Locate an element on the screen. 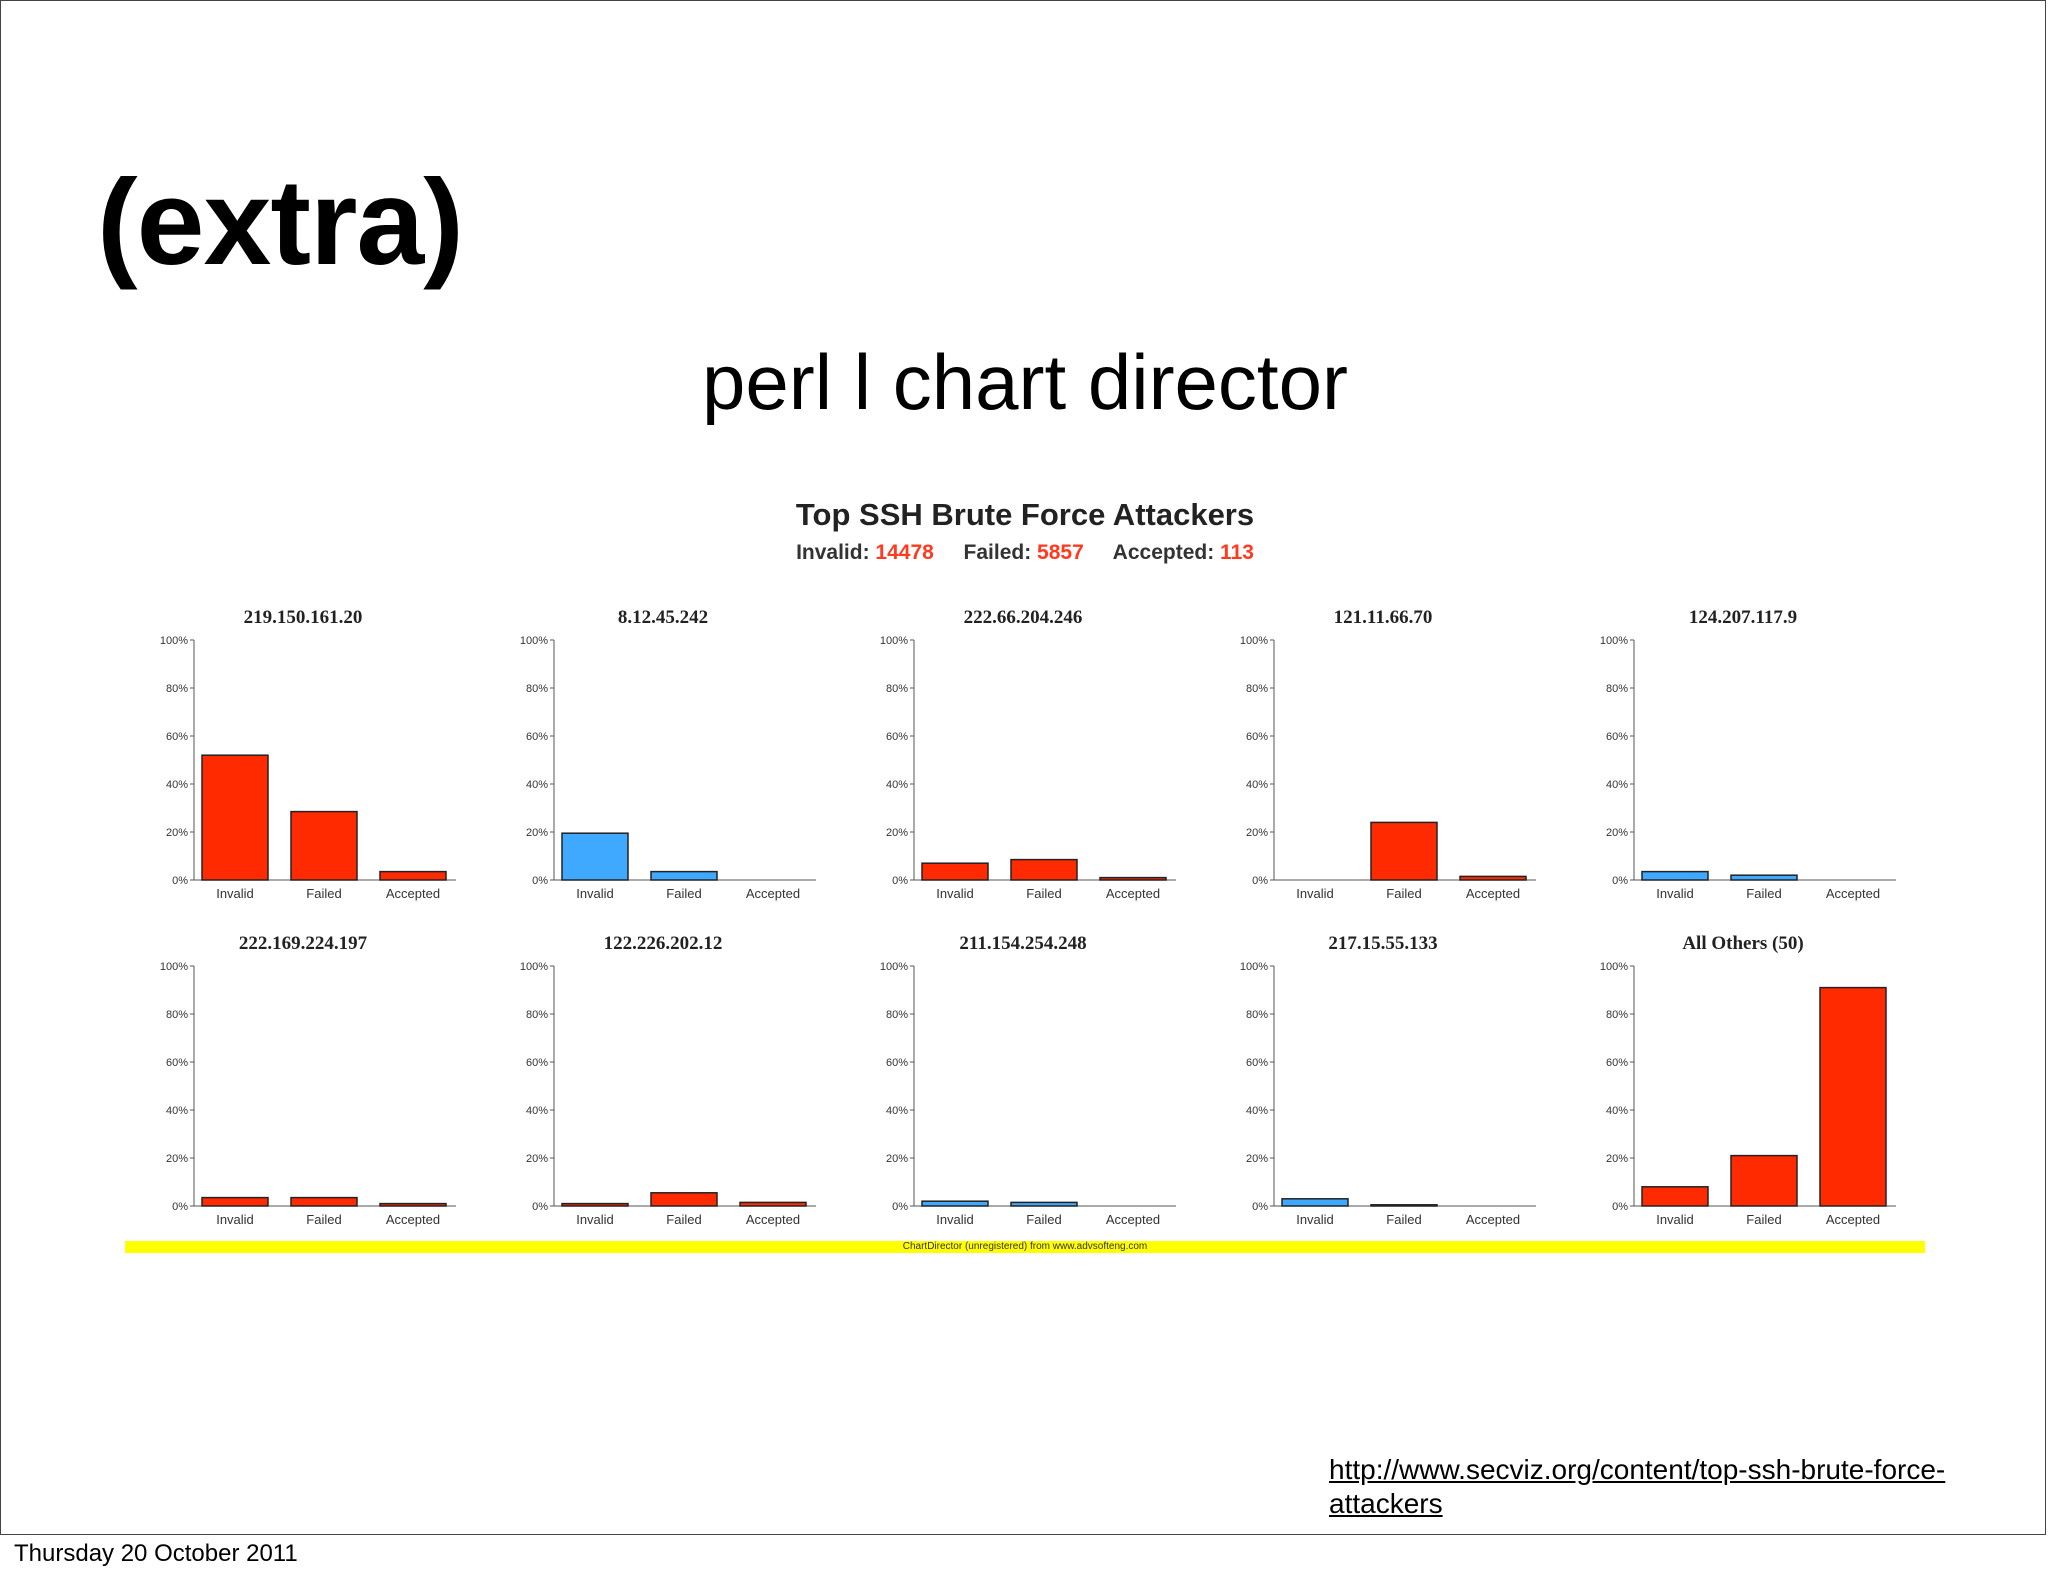  slide-title: (extra) is located at coordinates (280, 222).